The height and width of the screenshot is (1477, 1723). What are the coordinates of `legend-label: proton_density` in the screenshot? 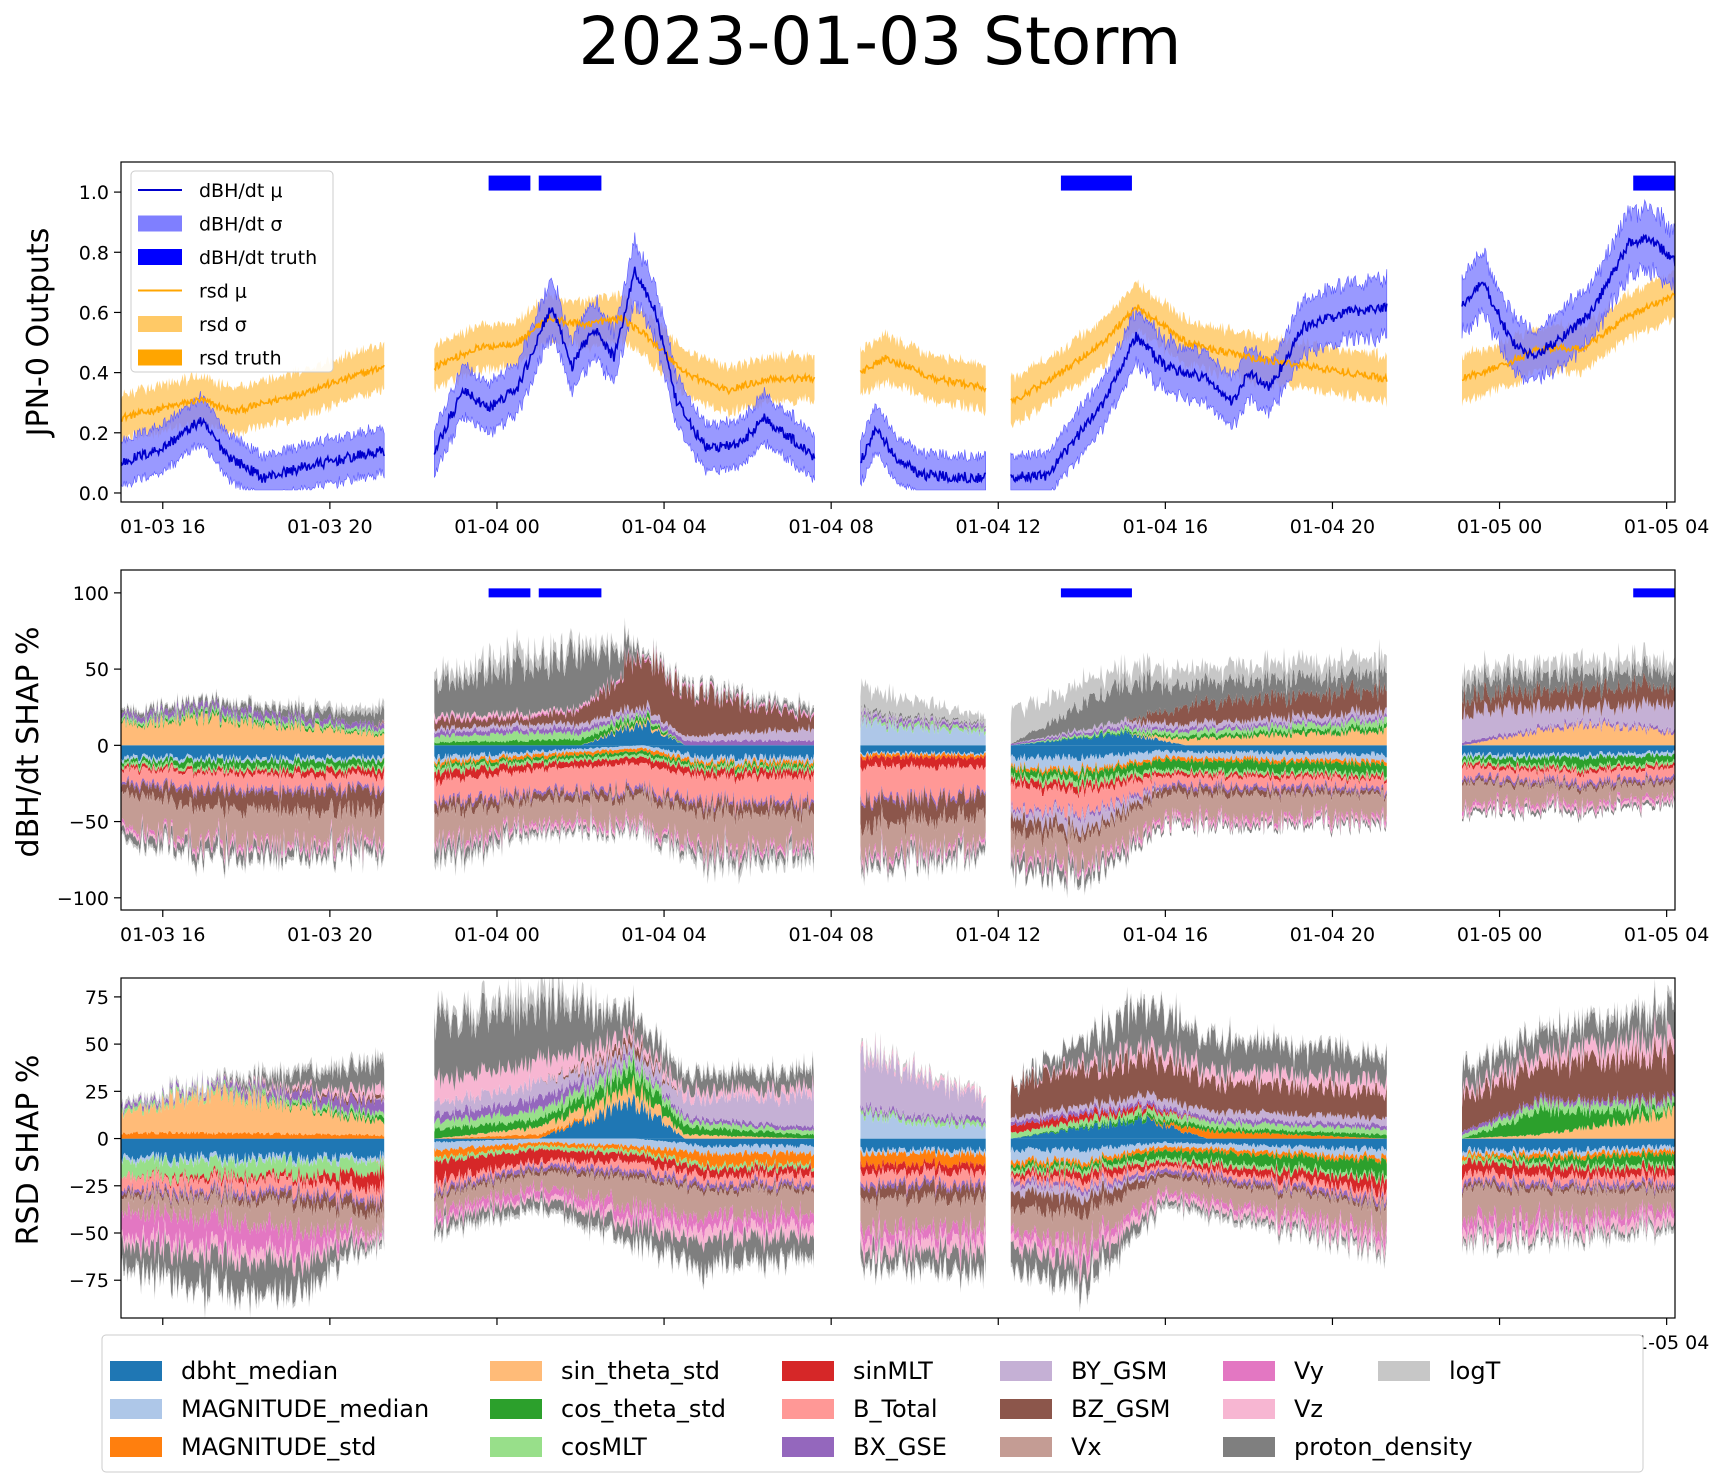 It's located at (1383, 1447).